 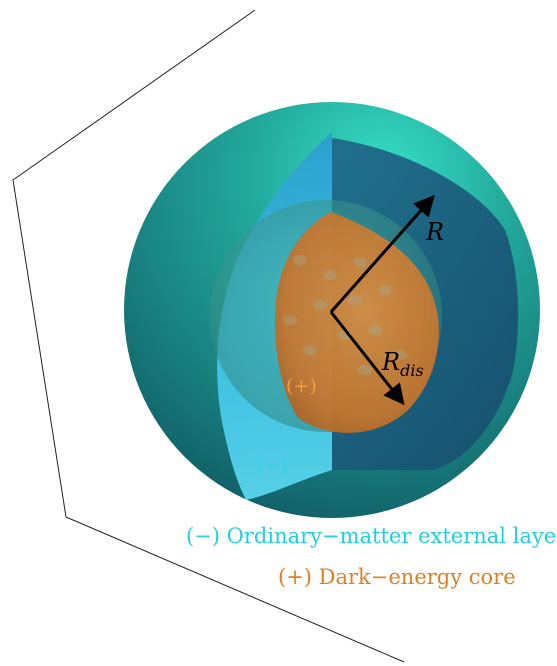 I want to click on core-texture, so click(x=345, y=315).